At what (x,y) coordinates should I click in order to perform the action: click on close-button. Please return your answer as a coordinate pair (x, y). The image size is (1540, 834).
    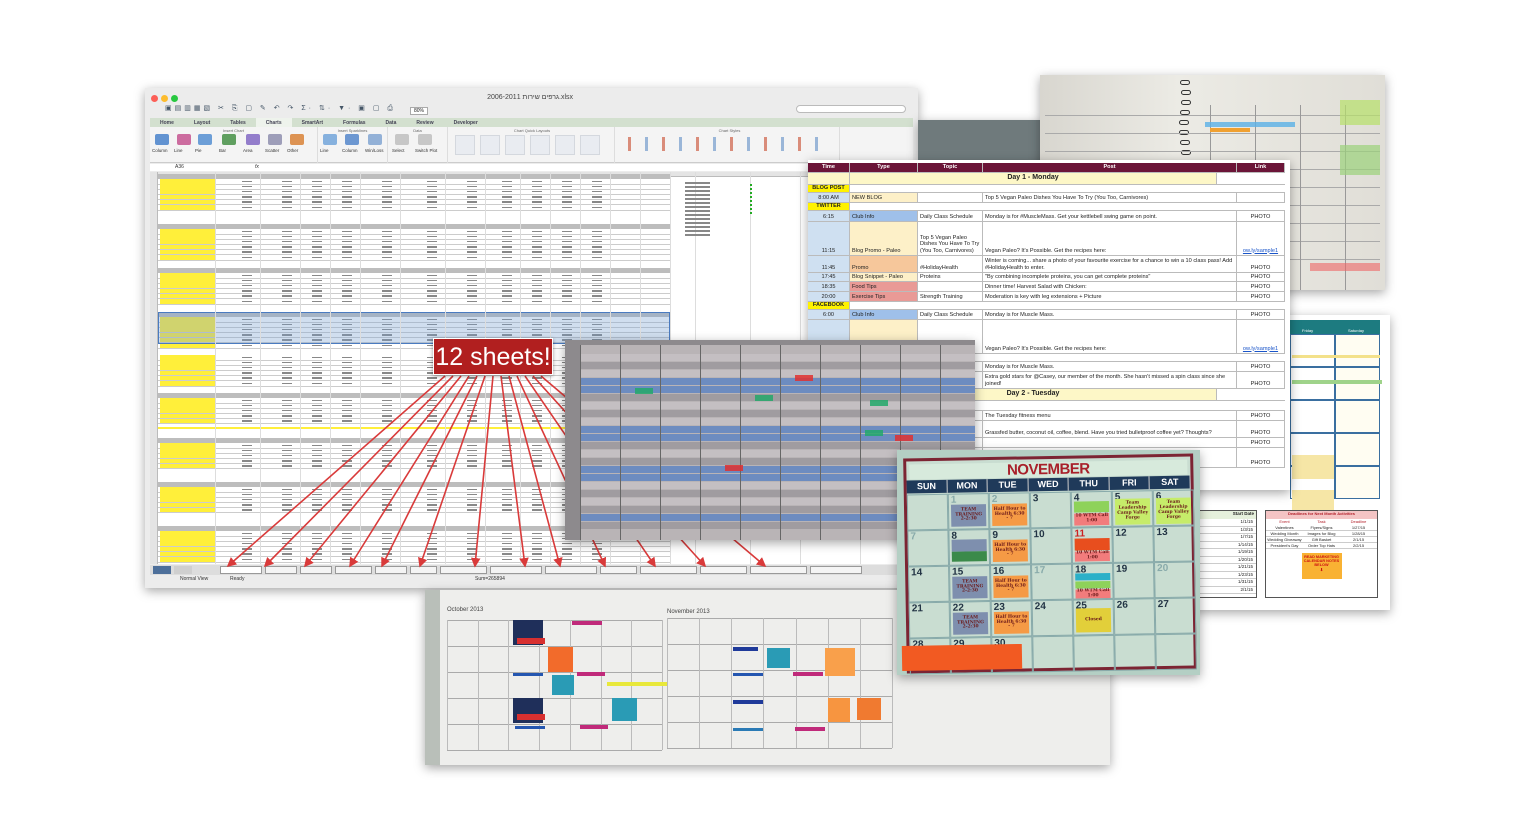
    Looking at the image, I should click on (154, 98).